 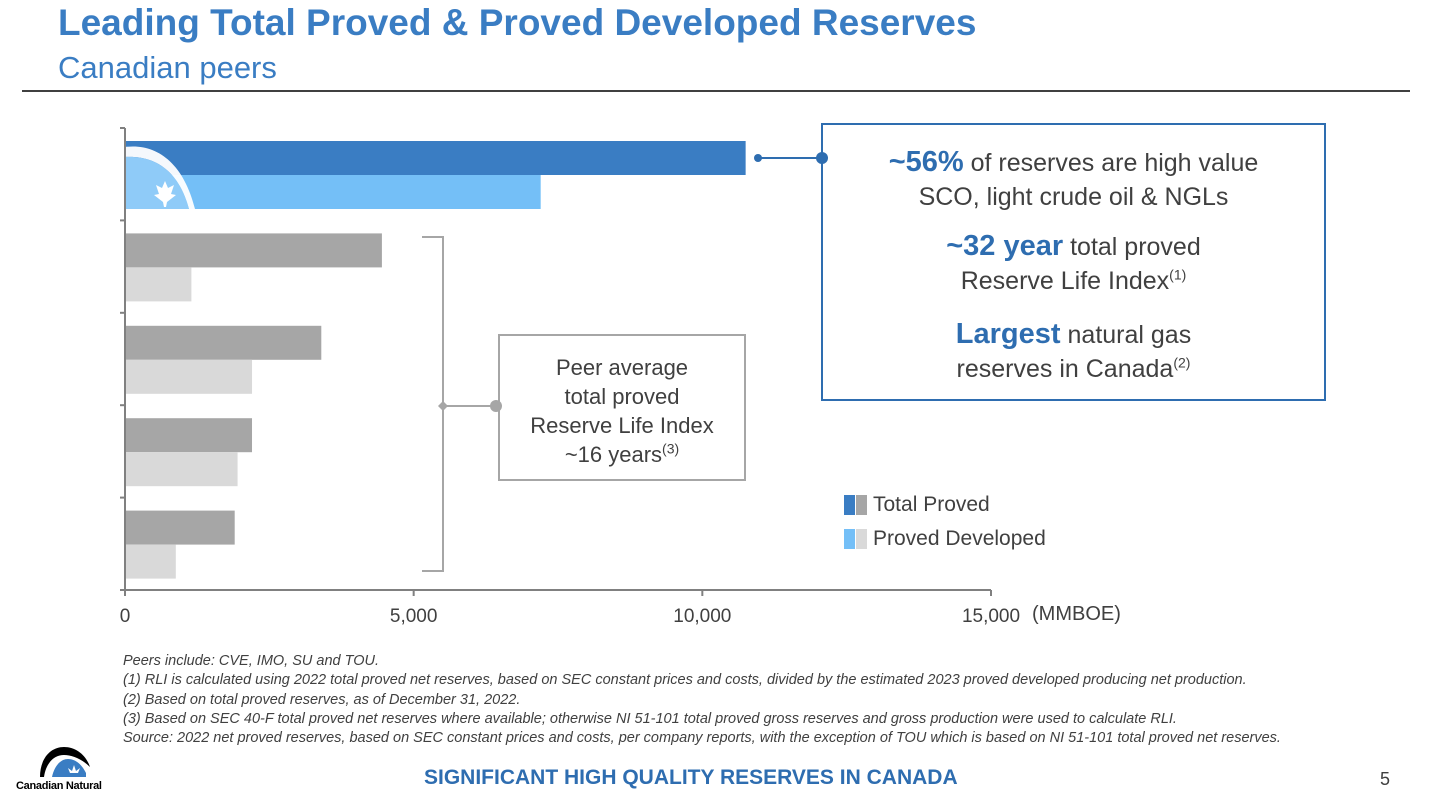 What do you see at coordinates (167, 67) in the screenshot?
I see `page-subtitle: Canadian peers` at bounding box center [167, 67].